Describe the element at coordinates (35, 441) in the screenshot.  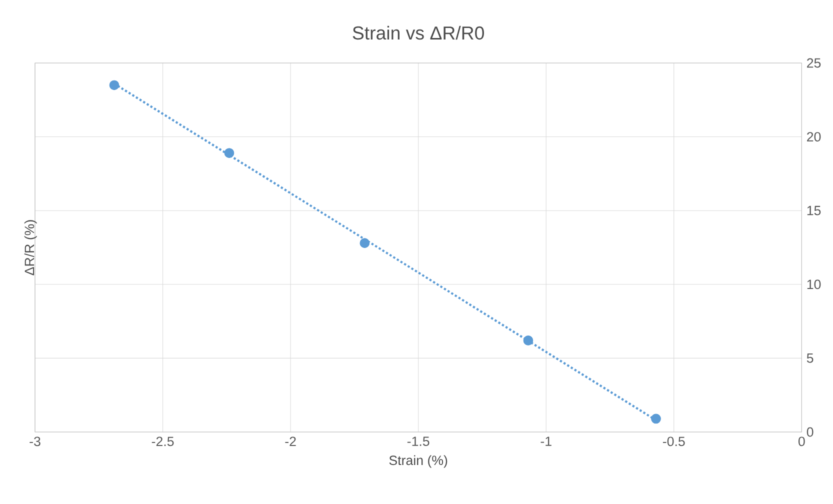
I see `x-tick-label: -3` at that location.